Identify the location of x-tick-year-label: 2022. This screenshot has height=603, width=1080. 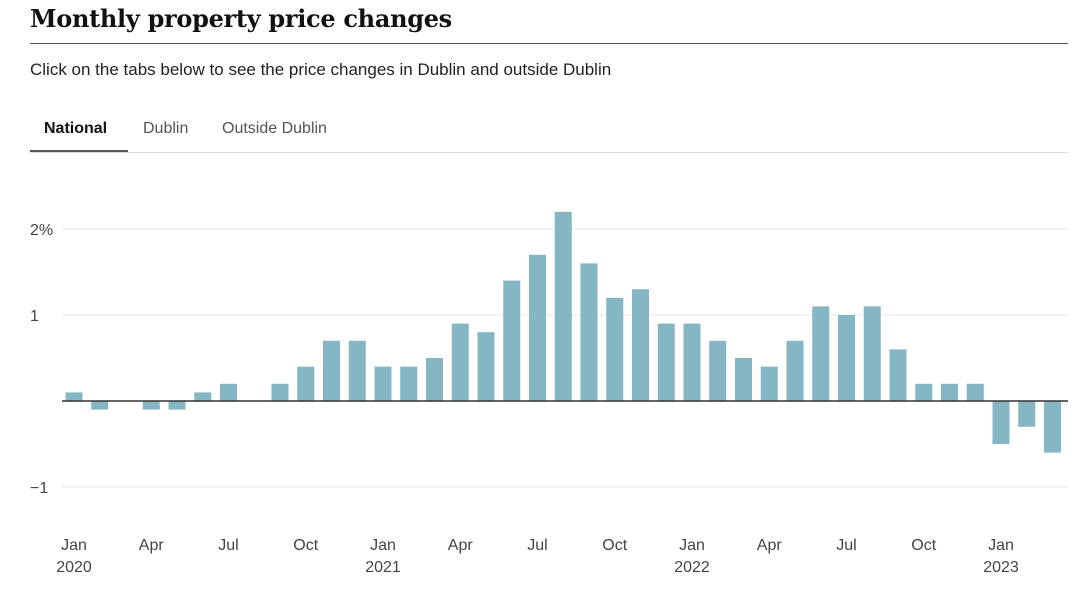
(692, 567).